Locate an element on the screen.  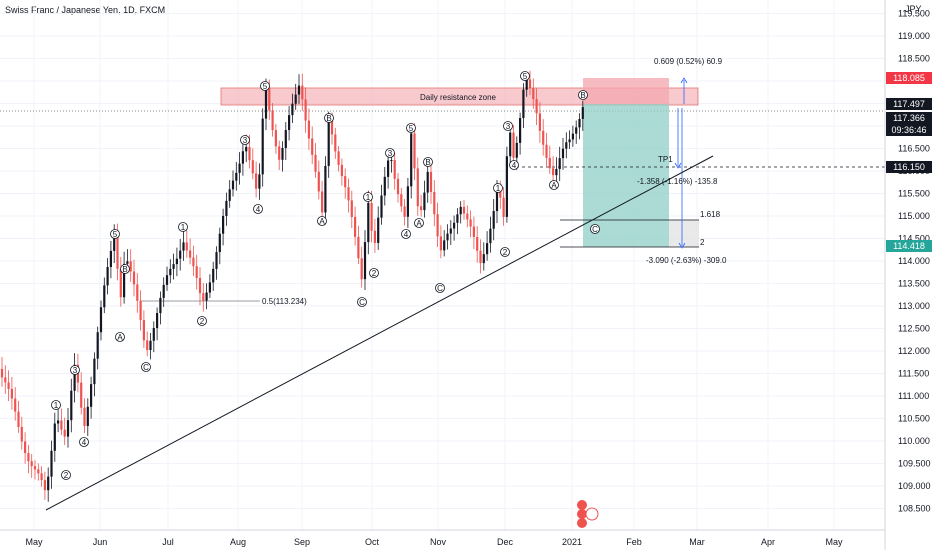
wave-label-text: 3 is located at coordinates (390, 153).